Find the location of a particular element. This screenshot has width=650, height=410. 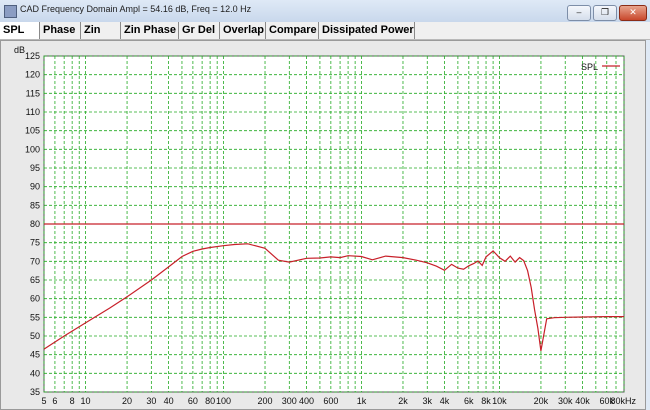

y-axis-unit: dB is located at coordinates (19, 50).